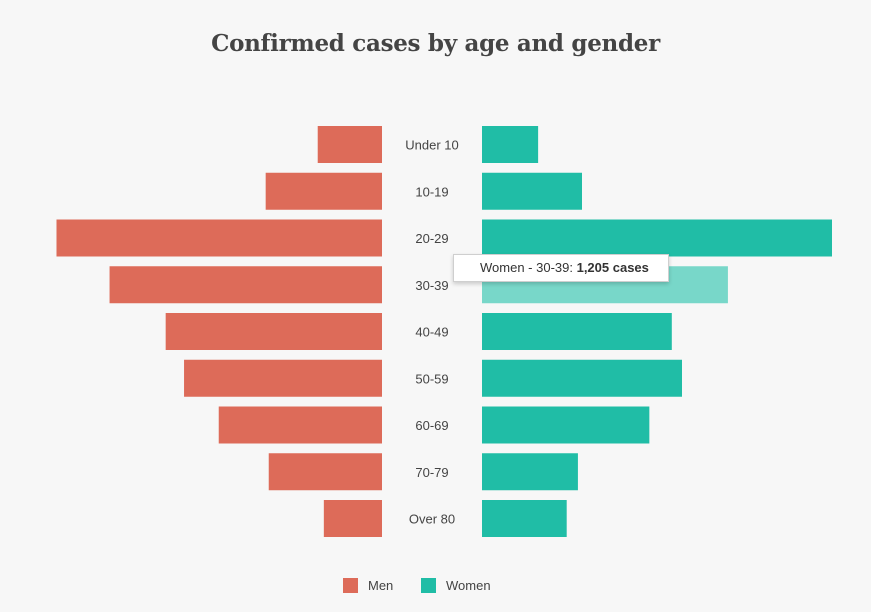 The image size is (871, 612). Describe the element at coordinates (468, 585) in the screenshot. I see `legend-label-women: Women` at that location.